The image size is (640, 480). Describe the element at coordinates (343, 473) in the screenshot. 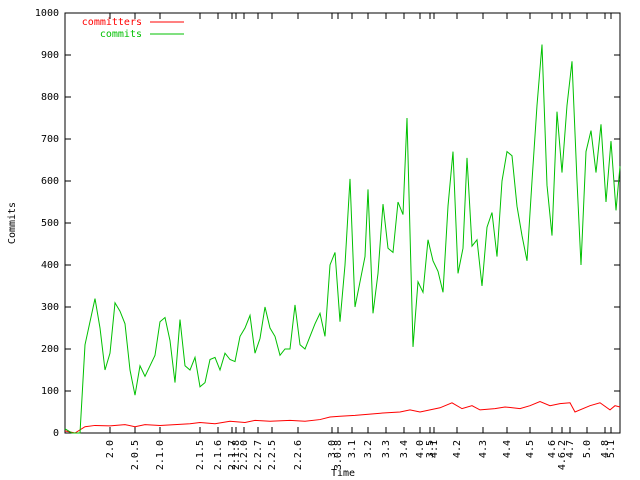

I see `x-axis-label: Time` at that location.